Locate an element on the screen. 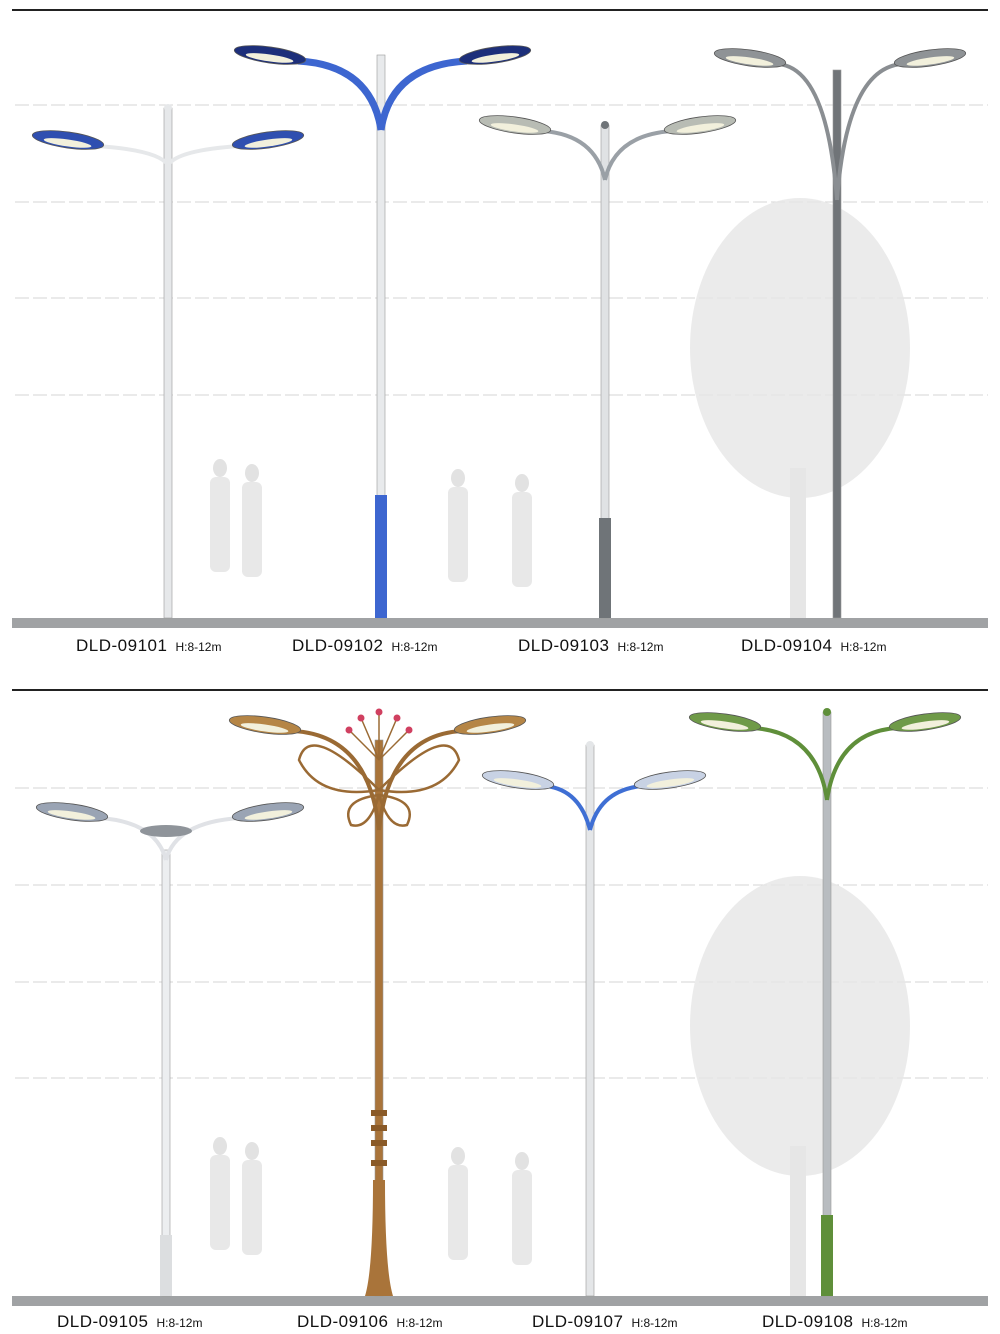 The width and height of the screenshot is (1000, 1334). product-label: DLD-09102 H:8-12m is located at coordinates (364, 646).